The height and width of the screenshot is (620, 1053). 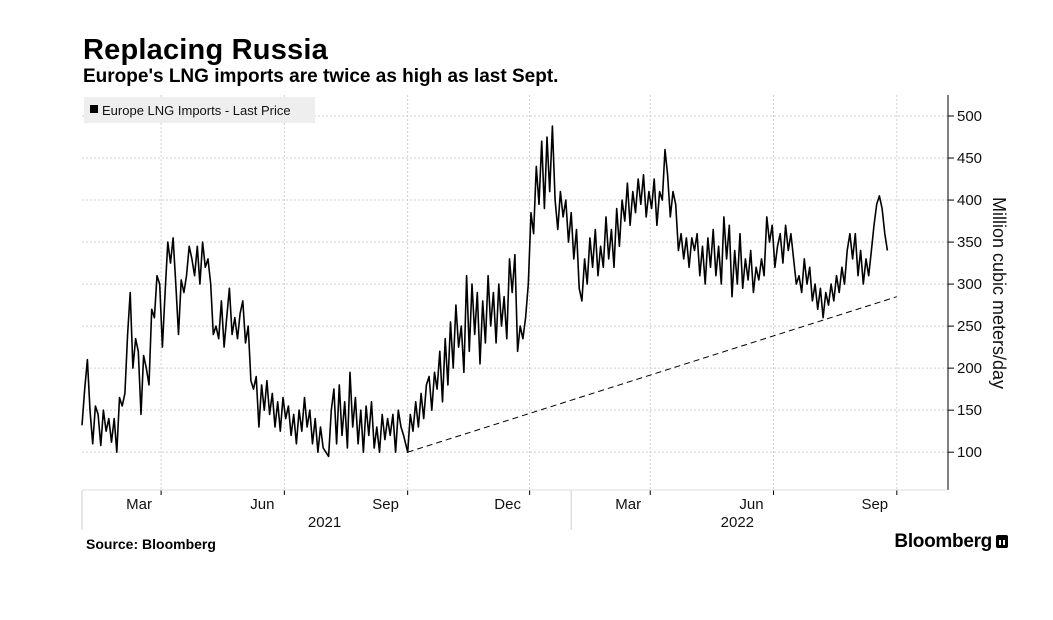 I want to click on x-axis-ticks: Mar Jun Sep Dec Mar Jun Sep 2021 2022, so click(x=489, y=510).